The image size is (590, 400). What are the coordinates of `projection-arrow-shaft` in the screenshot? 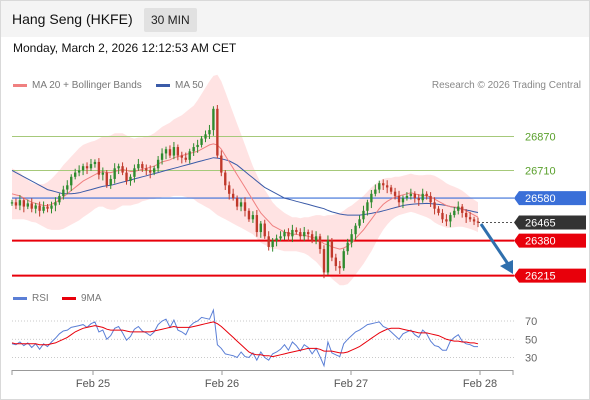 It's located at (494, 244).